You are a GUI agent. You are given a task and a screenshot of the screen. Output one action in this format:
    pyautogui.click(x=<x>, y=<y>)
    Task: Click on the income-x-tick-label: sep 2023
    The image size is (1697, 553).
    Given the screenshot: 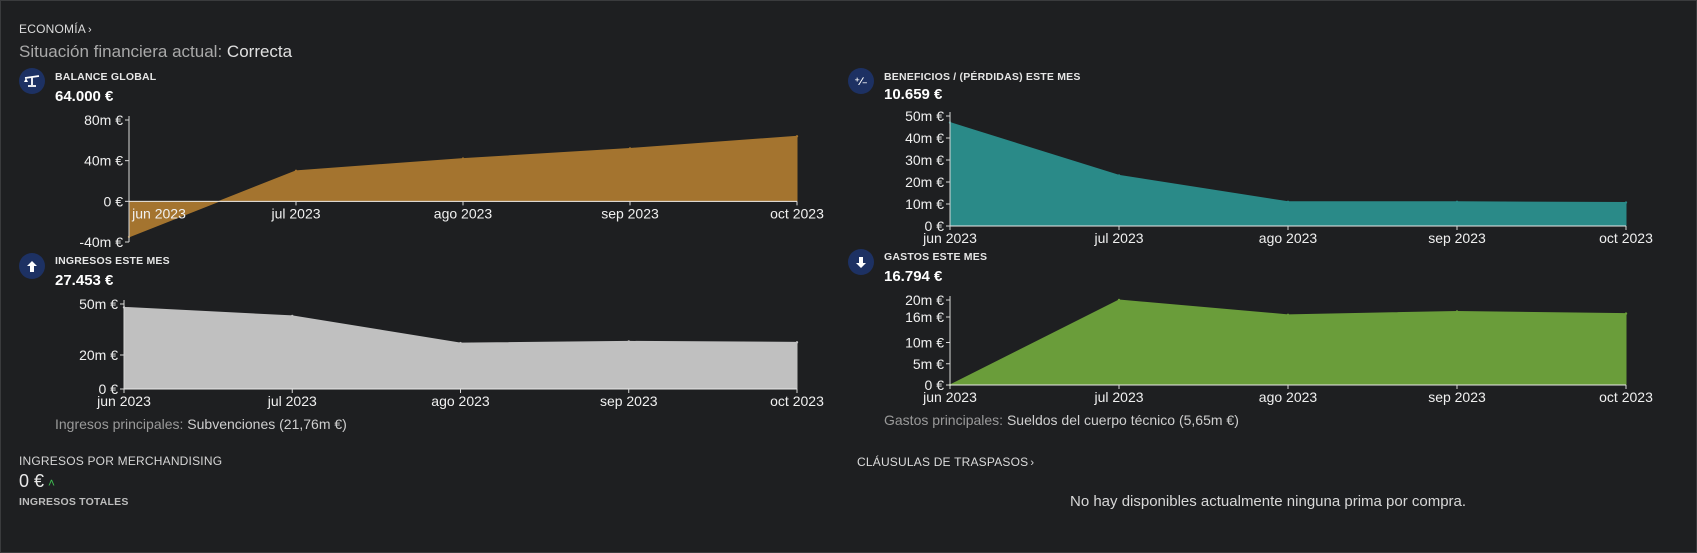 What is the action you would take?
    pyautogui.click(x=629, y=401)
    